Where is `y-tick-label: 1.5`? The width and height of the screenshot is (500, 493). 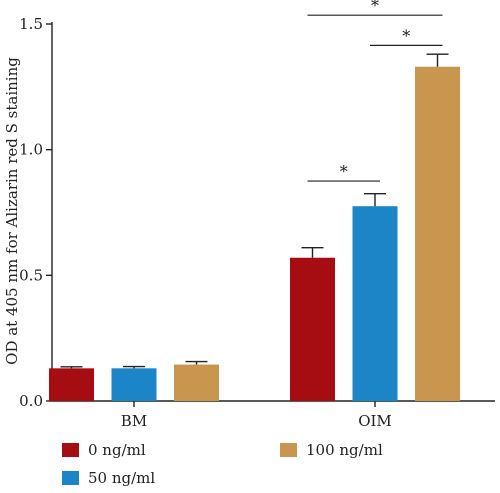 y-tick-label: 1.5 is located at coordinates (31, 24).